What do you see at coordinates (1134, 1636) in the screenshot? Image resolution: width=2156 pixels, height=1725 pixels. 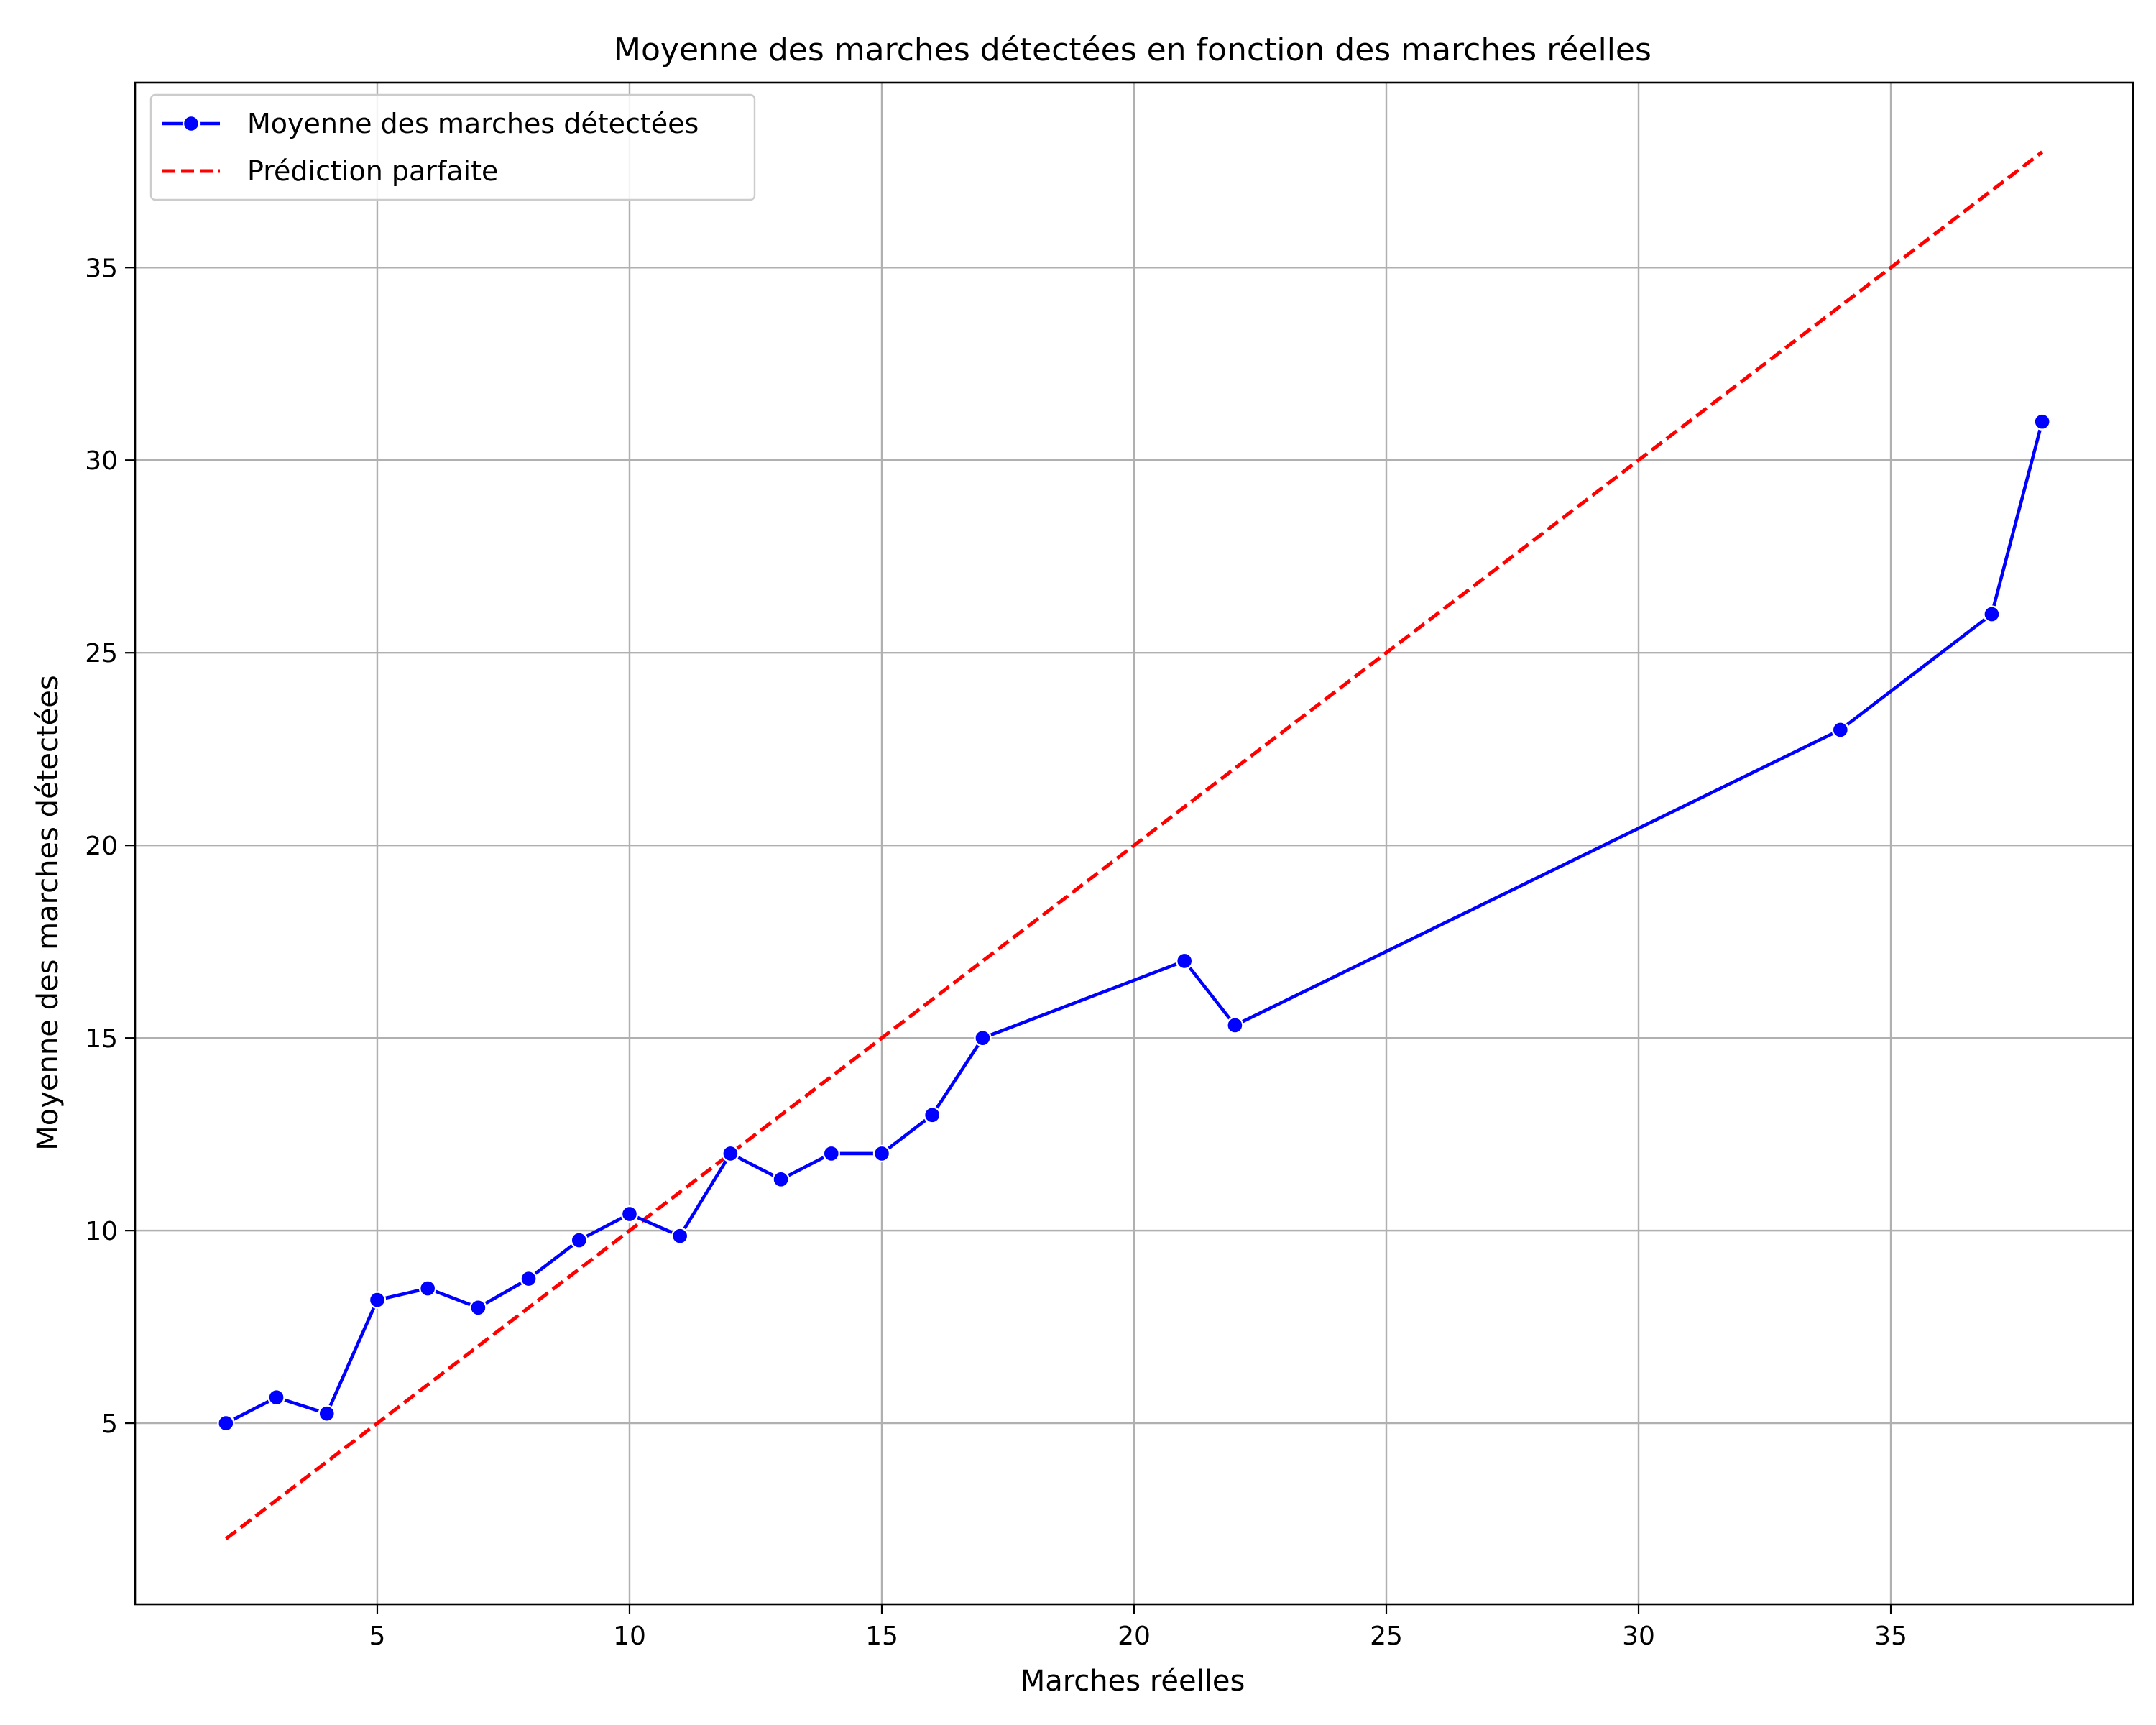 I see `x-tick-label: 20` at bounding box center [1134, 1636].